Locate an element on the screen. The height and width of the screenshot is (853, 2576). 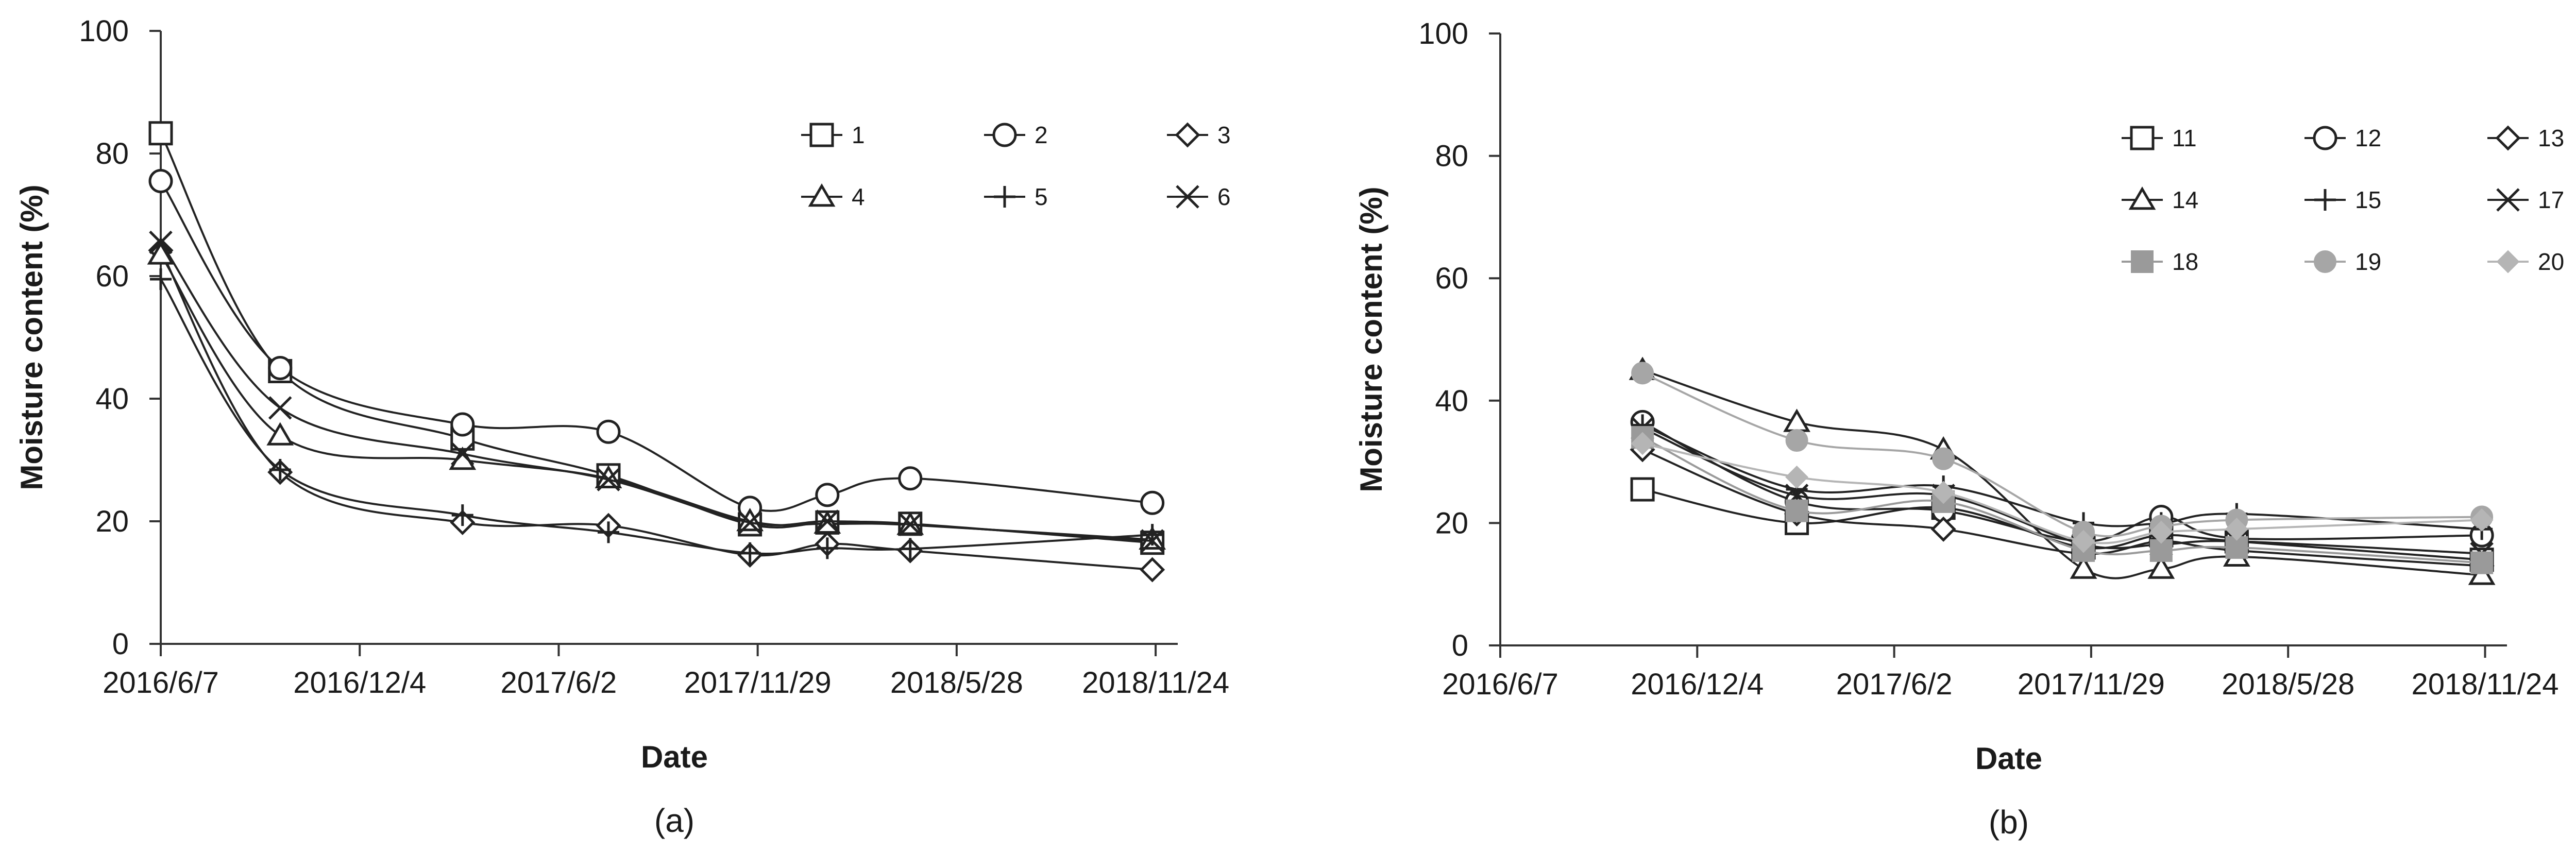
x-tick-label: 2017/11/29 is located at coordinates (758, 683).